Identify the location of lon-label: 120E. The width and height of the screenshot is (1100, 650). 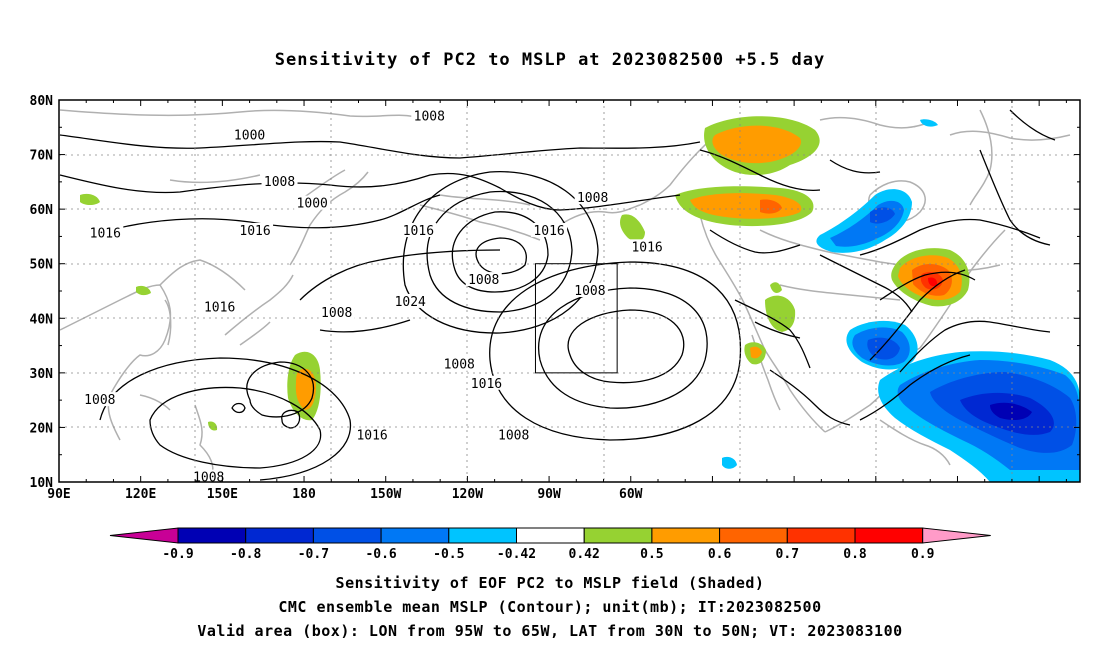
(140, 494).